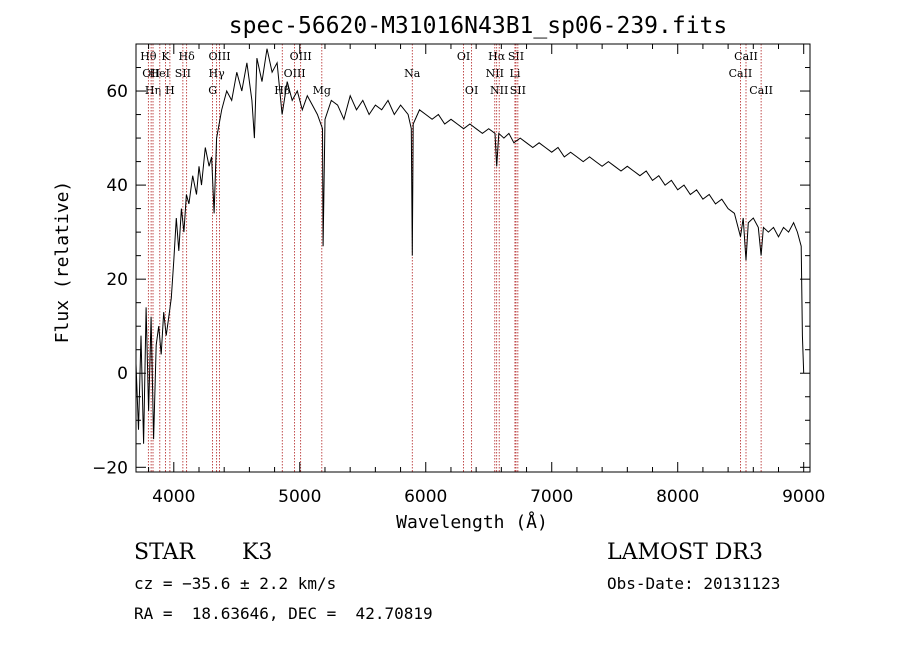  What do you see at coordinates (322, 90) in the screenshot?
I see `marker-label-14: Mg` at bounding box center [322, 90].